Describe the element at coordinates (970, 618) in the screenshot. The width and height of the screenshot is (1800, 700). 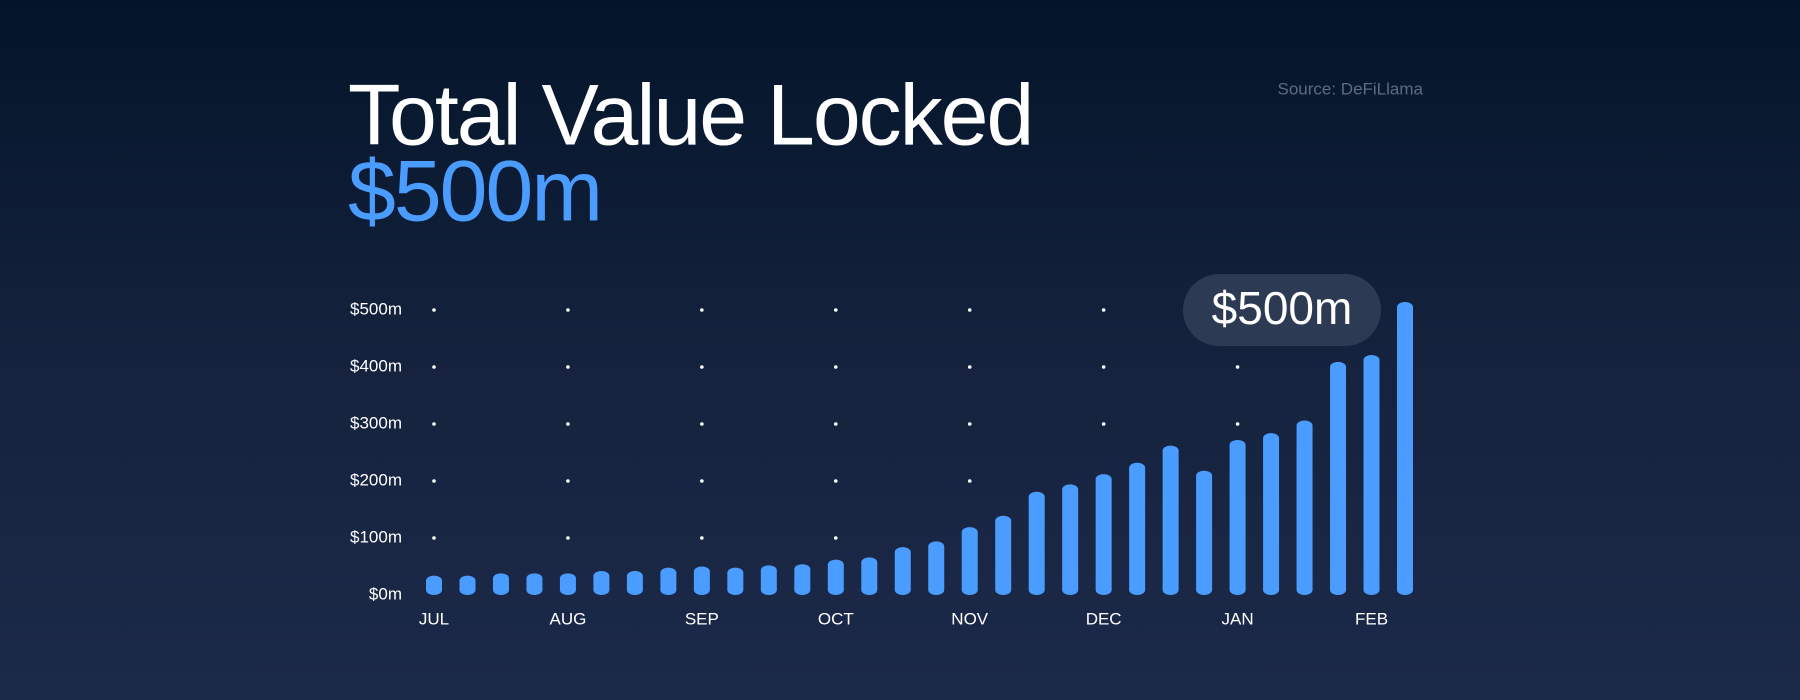
I see `x-tick-label: NOV` at that location.